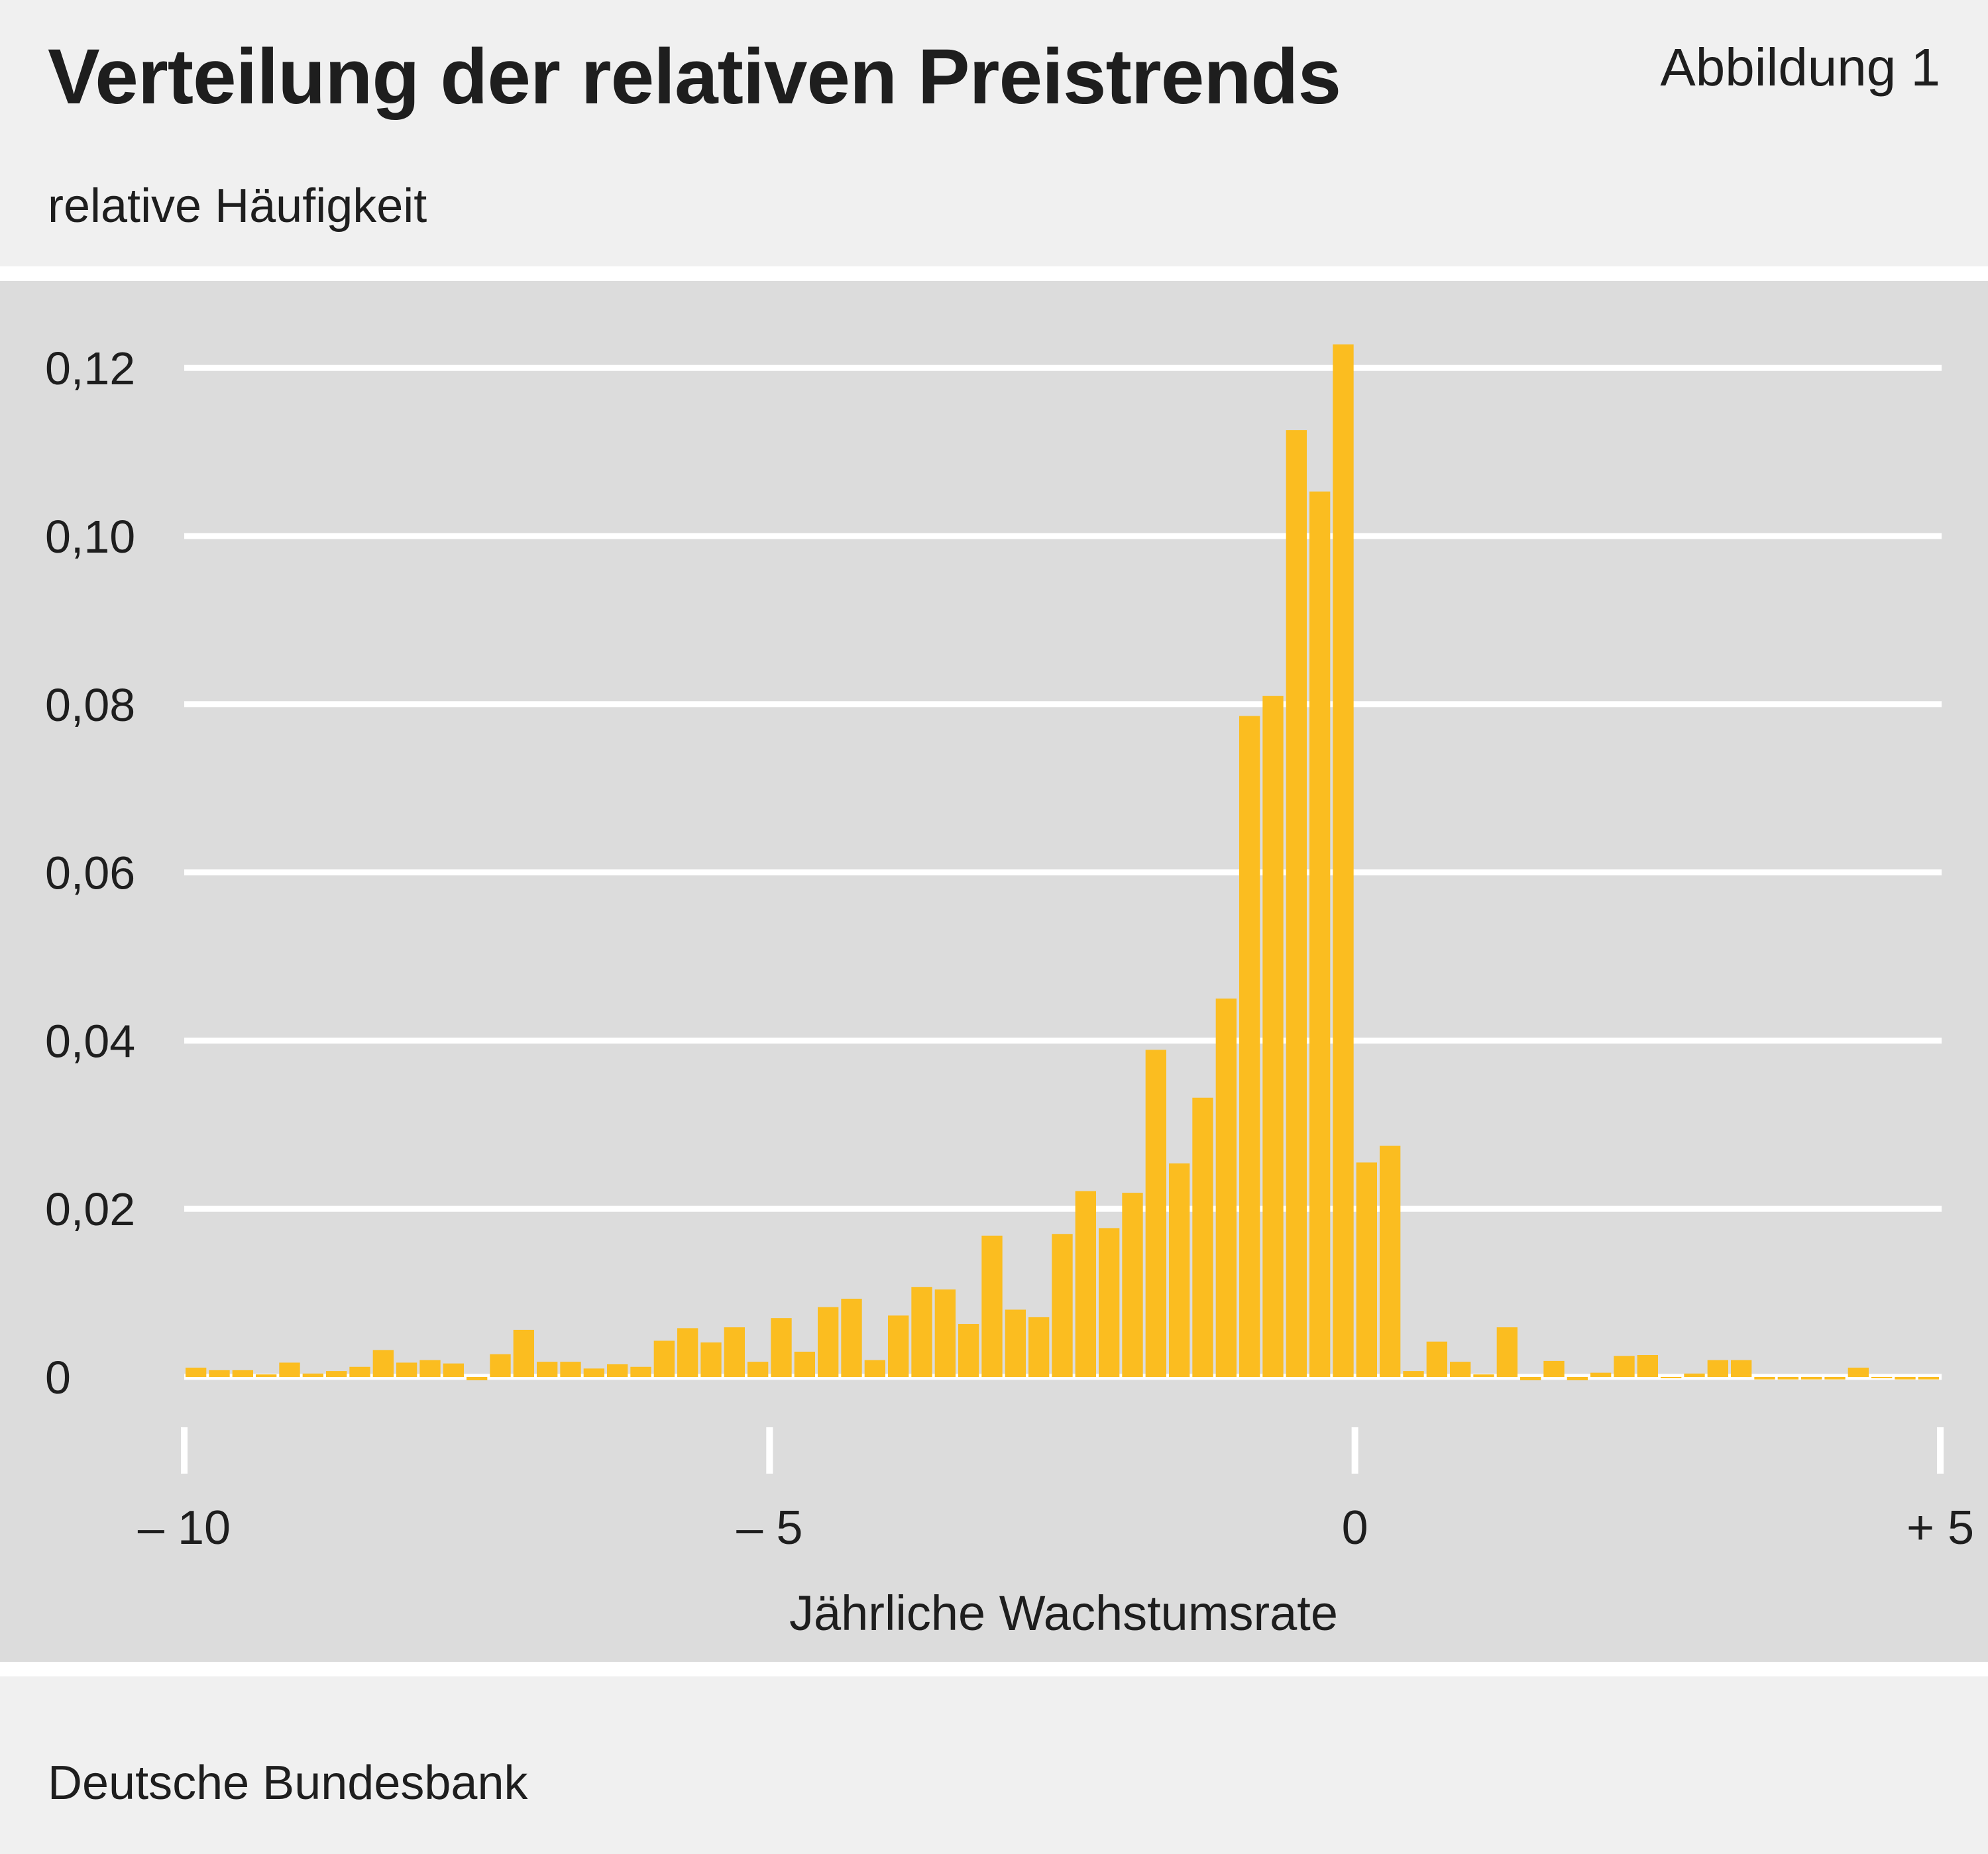  I want to click on y-tick-label: 0,06, so click(90, 873).